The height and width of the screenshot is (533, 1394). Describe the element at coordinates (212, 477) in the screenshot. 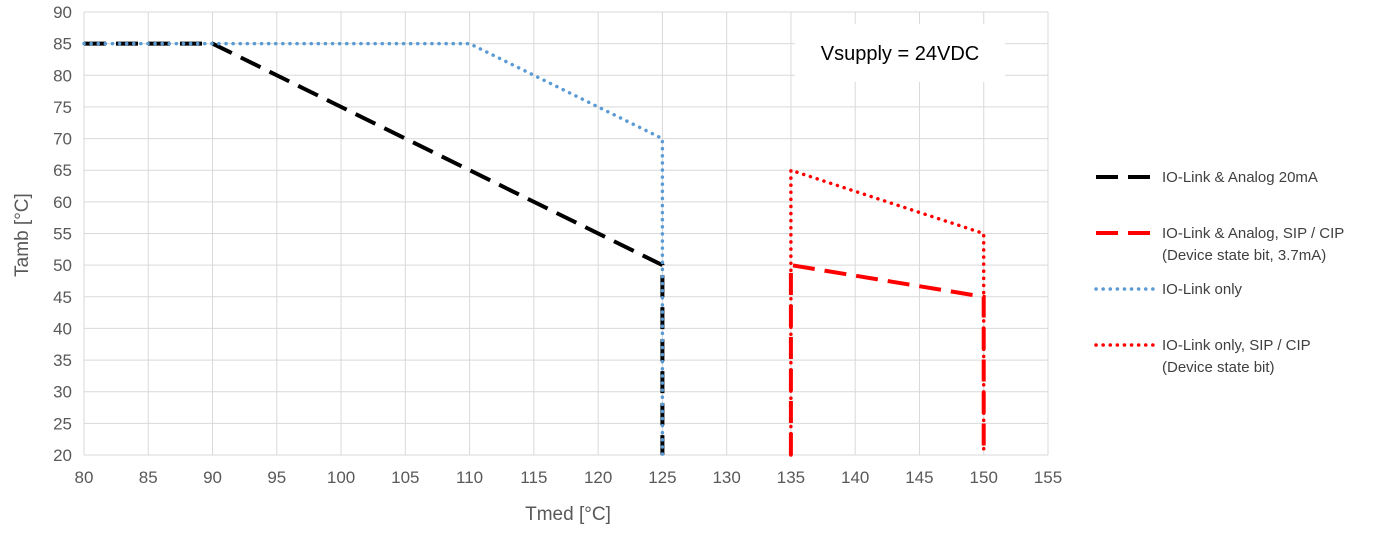

I see `x-tick-label: 90` at that location.